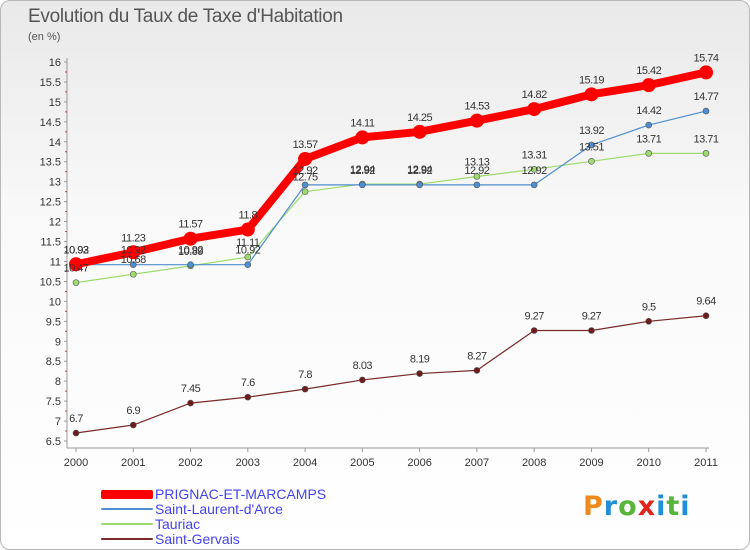  Describe the element at coordinates (133, 463) in the screenshot. I see `x-tick-label: 2001` at that location.